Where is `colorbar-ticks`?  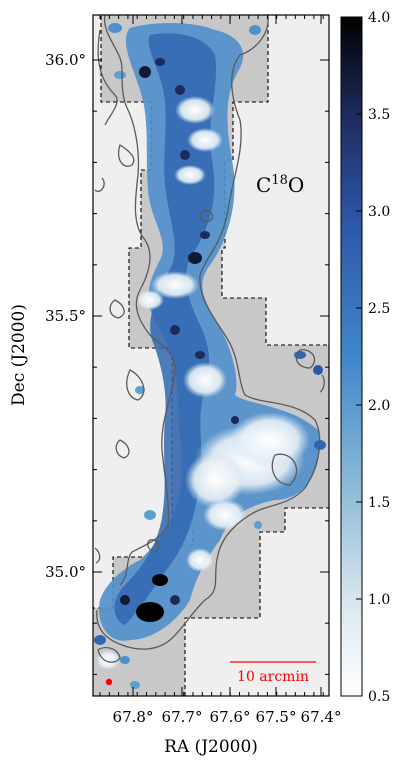 colorbar-ticks is located at coordinates (359, 356).